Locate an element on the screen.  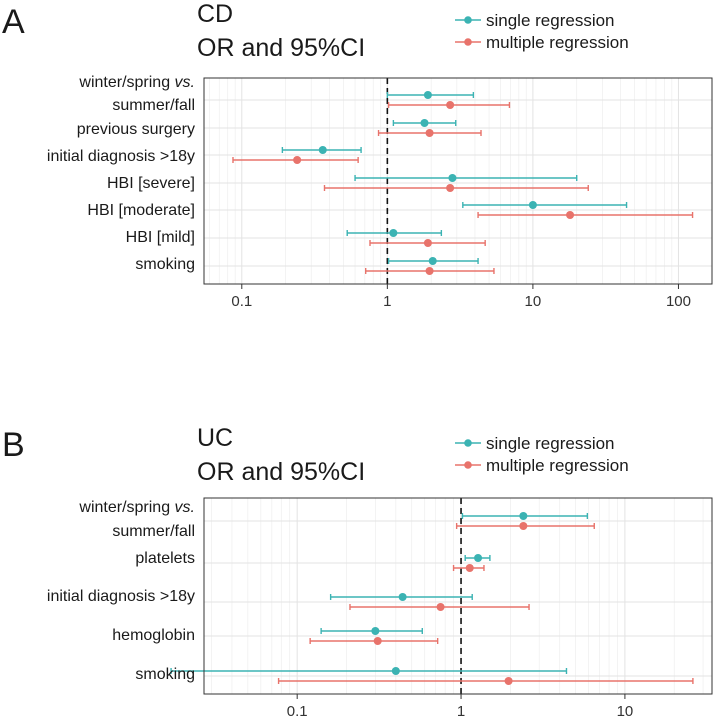
panel-b-legend: single regression multiple regression is located at coordinates (542, 454).